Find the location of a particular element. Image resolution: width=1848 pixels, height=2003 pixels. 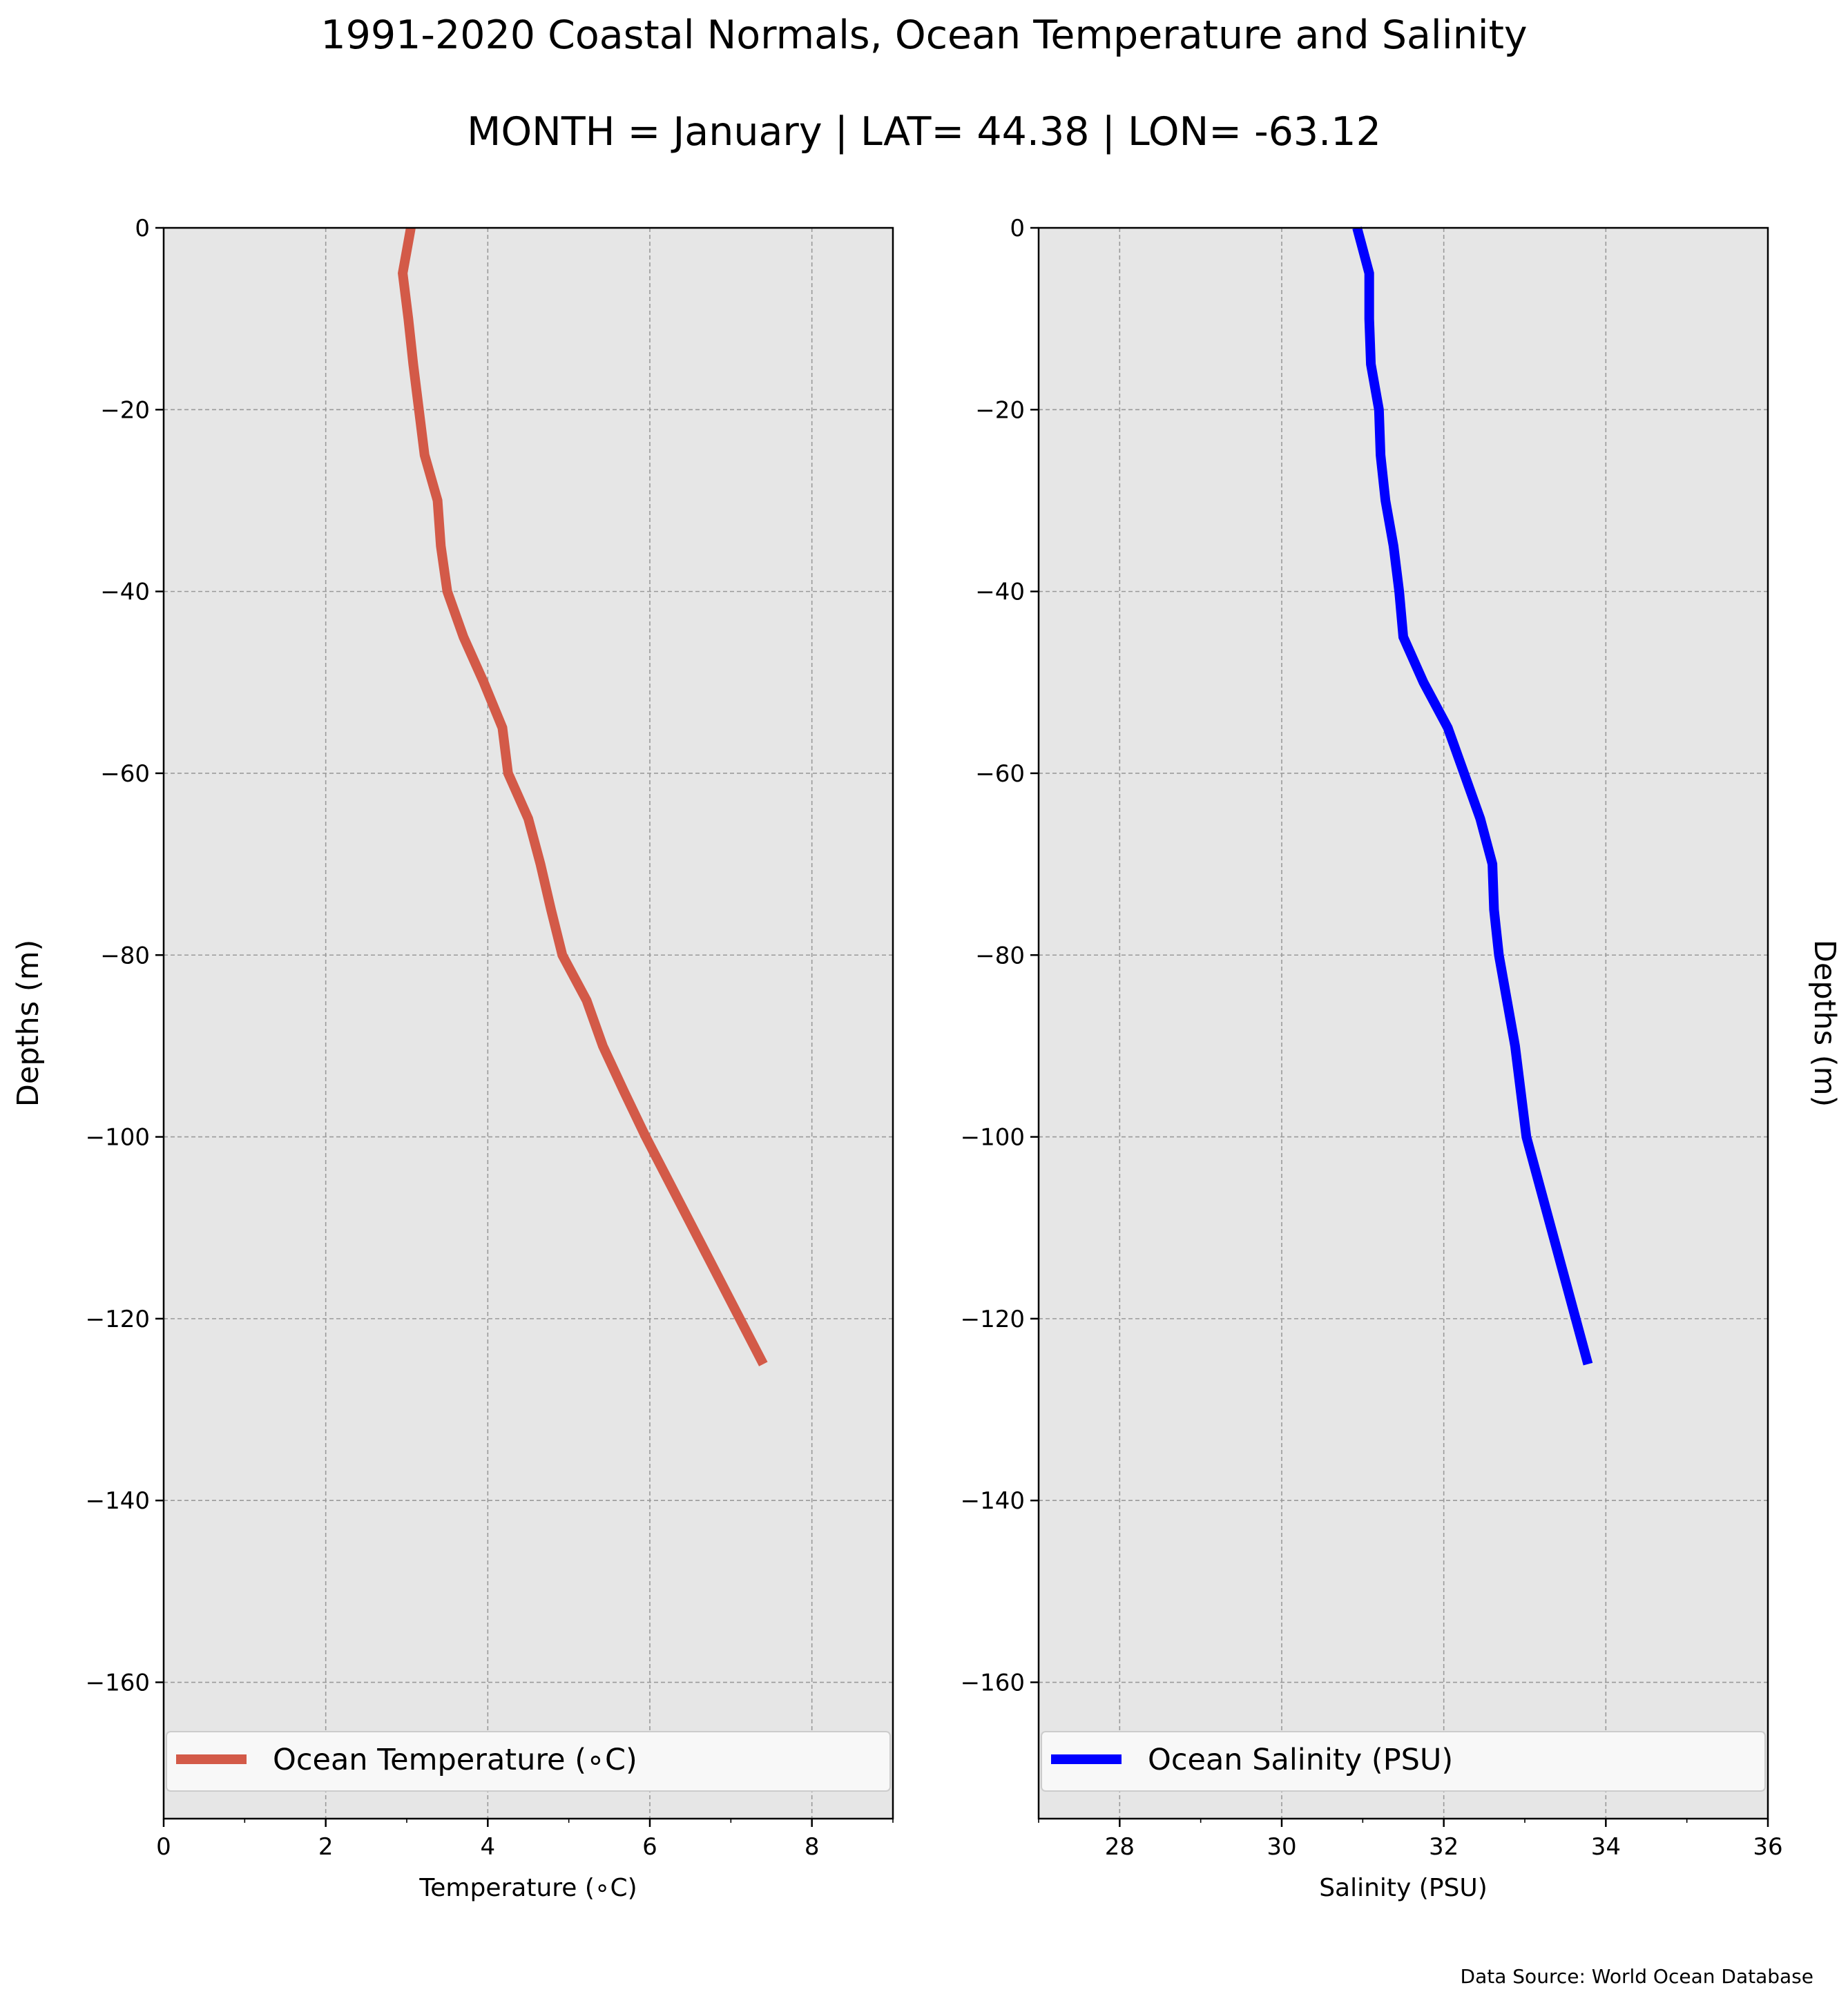

x-tick-label: 8 is located at coordinates (812, 1847).